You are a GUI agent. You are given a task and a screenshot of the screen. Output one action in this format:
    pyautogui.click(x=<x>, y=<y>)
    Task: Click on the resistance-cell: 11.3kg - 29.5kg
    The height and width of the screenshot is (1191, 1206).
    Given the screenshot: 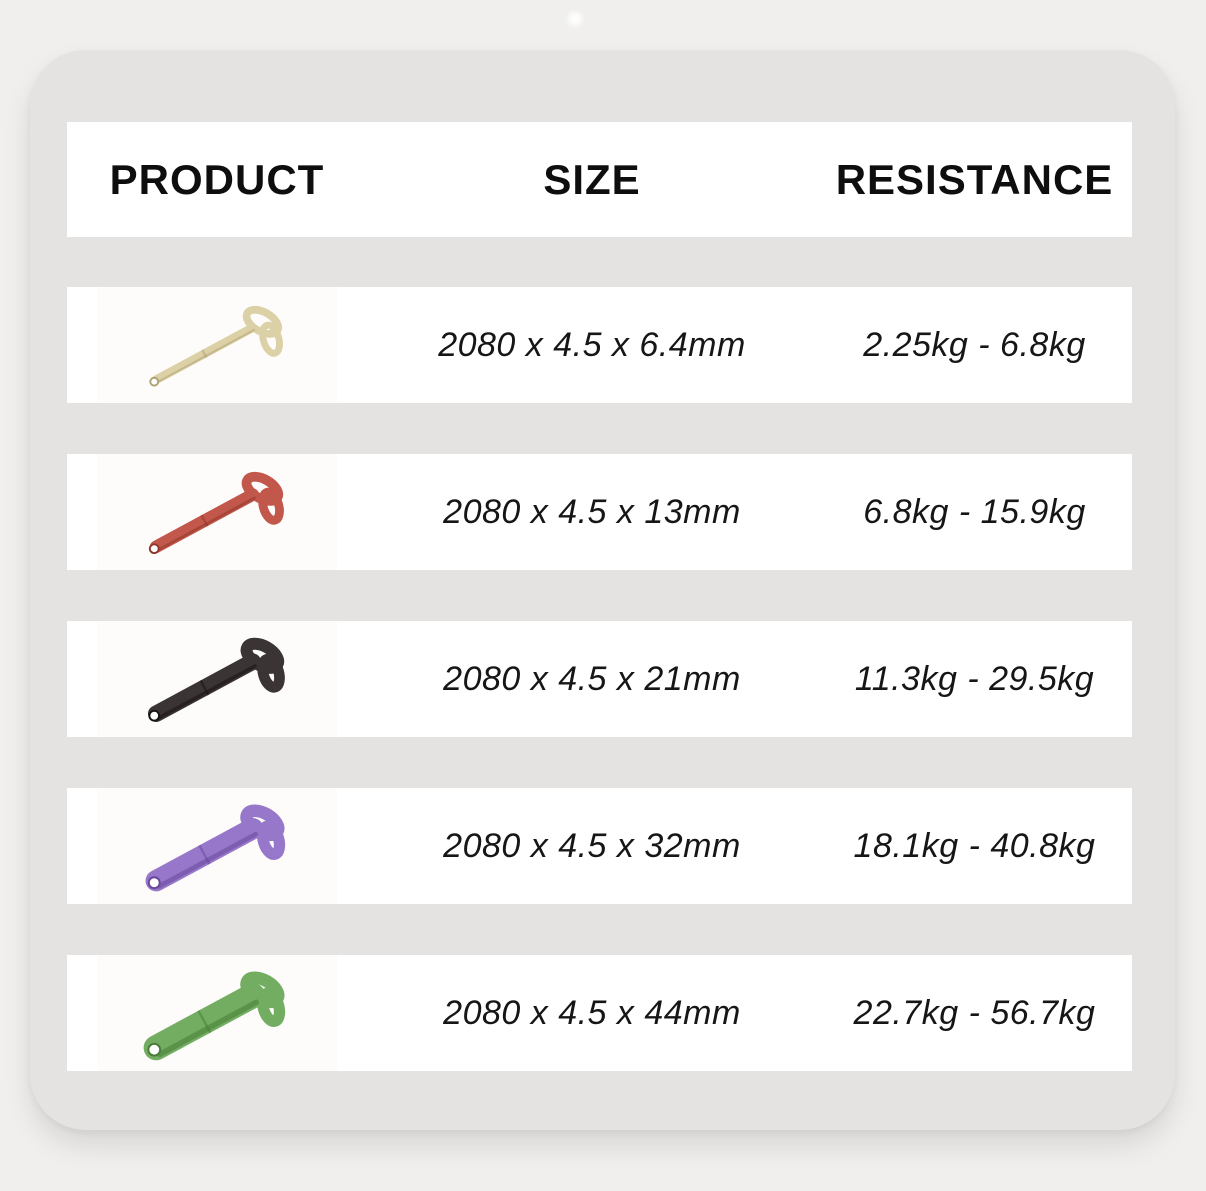 What is the action you would take?
    pyautogui.click(x=974, y=679)
    